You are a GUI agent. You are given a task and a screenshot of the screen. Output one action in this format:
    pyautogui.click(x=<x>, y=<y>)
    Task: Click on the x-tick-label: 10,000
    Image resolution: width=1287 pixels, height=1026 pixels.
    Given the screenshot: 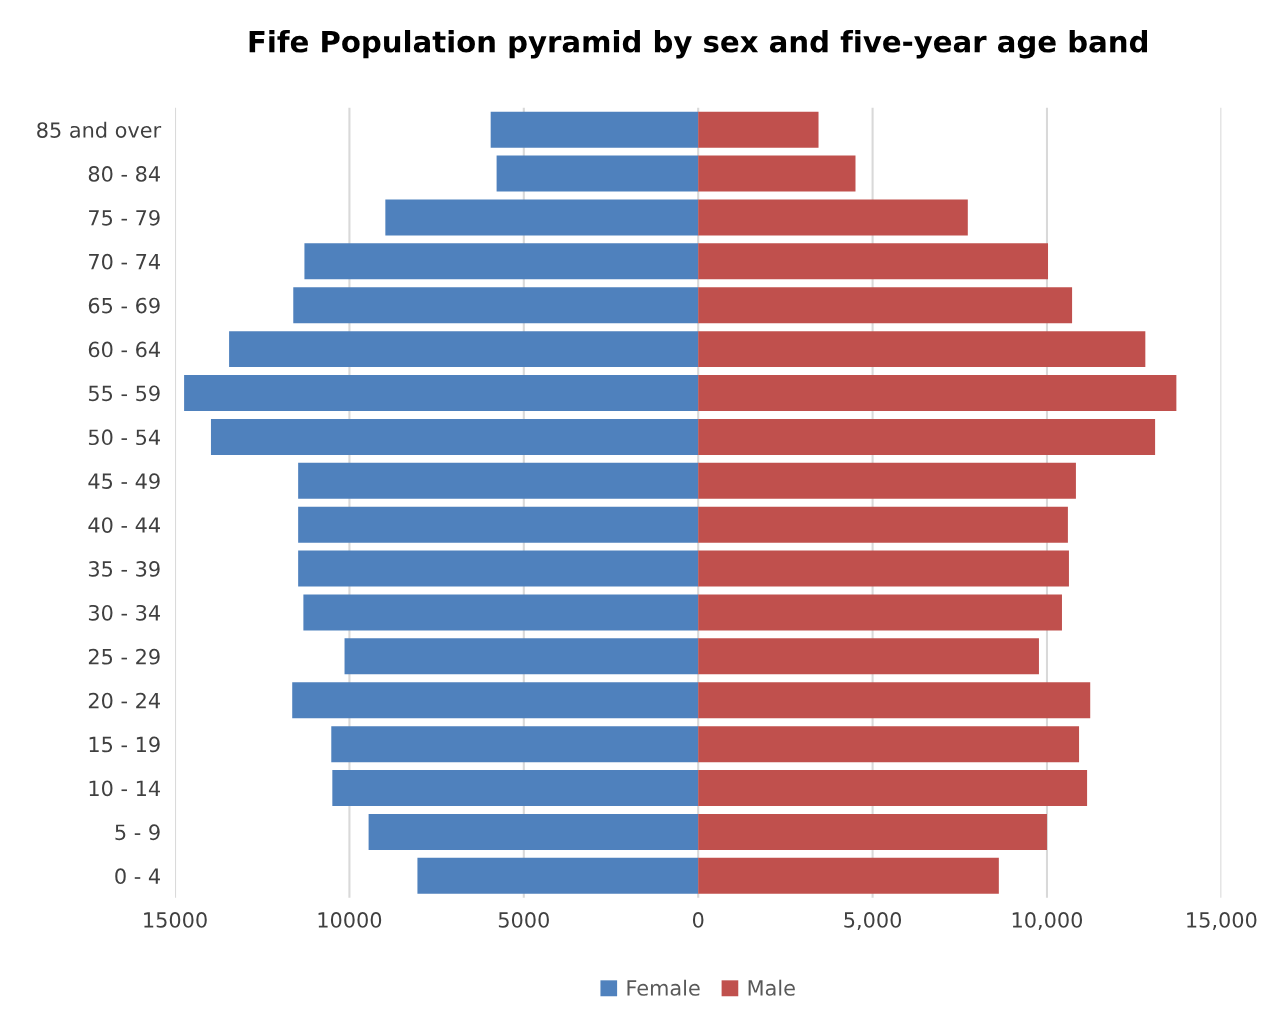 What is the action you would take?
    pyautogui.click(x=1047, y=921)
    